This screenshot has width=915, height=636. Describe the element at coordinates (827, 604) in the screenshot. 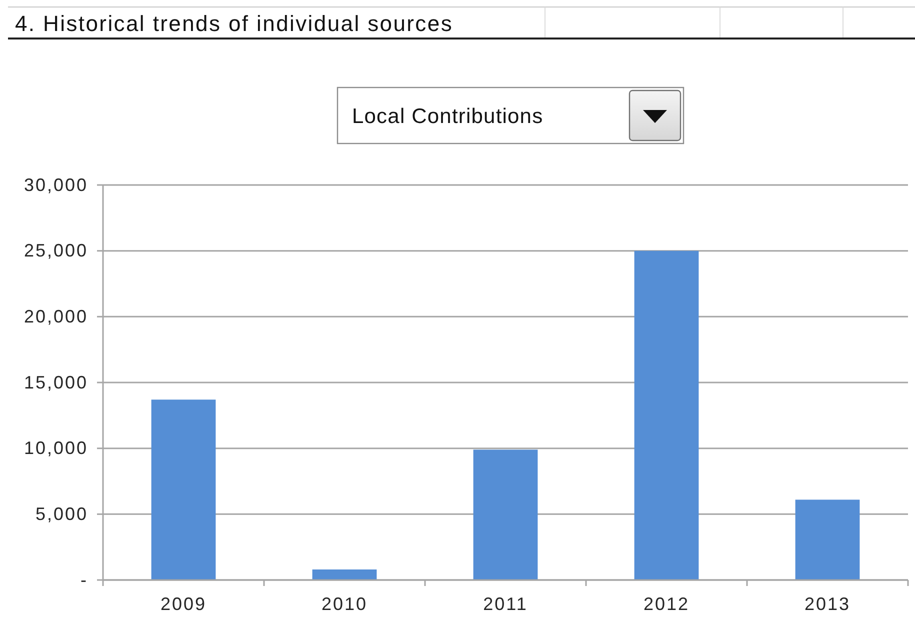

I see `x-tick-label: 2013` at that location.